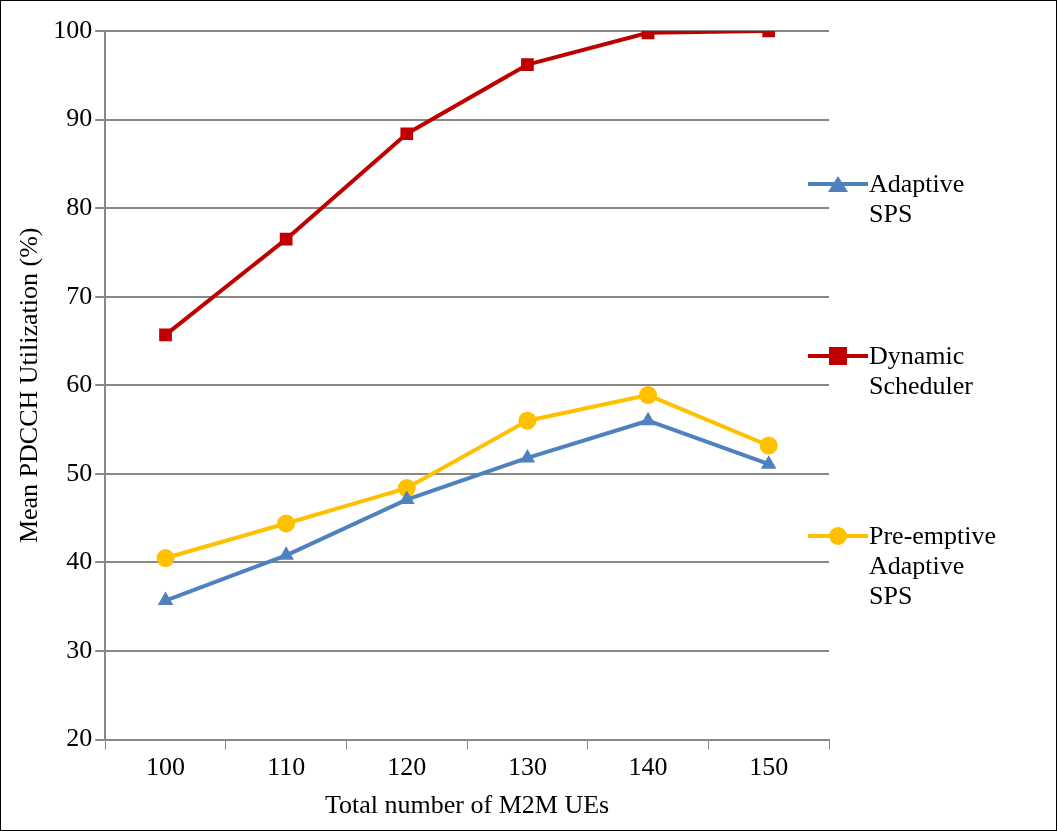  Describe the element at coordinates (648, 767) in the screenshot. I see `x-tick-label: 140` at that location.